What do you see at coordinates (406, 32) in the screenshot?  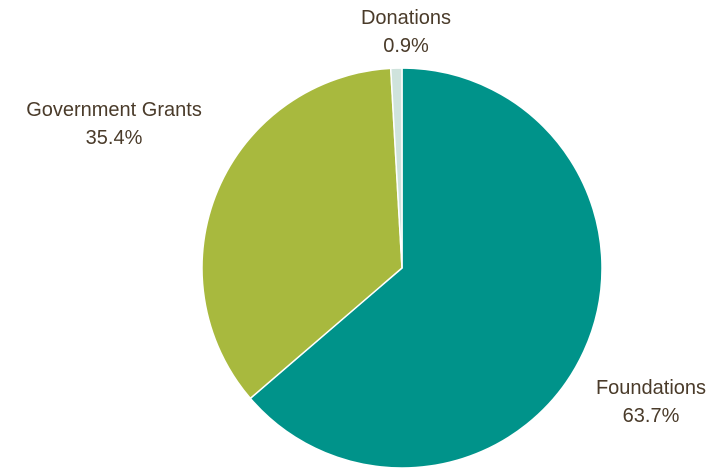 I see `slice-label-donations: Donations 0.9%` at bounding box center [406, 32].